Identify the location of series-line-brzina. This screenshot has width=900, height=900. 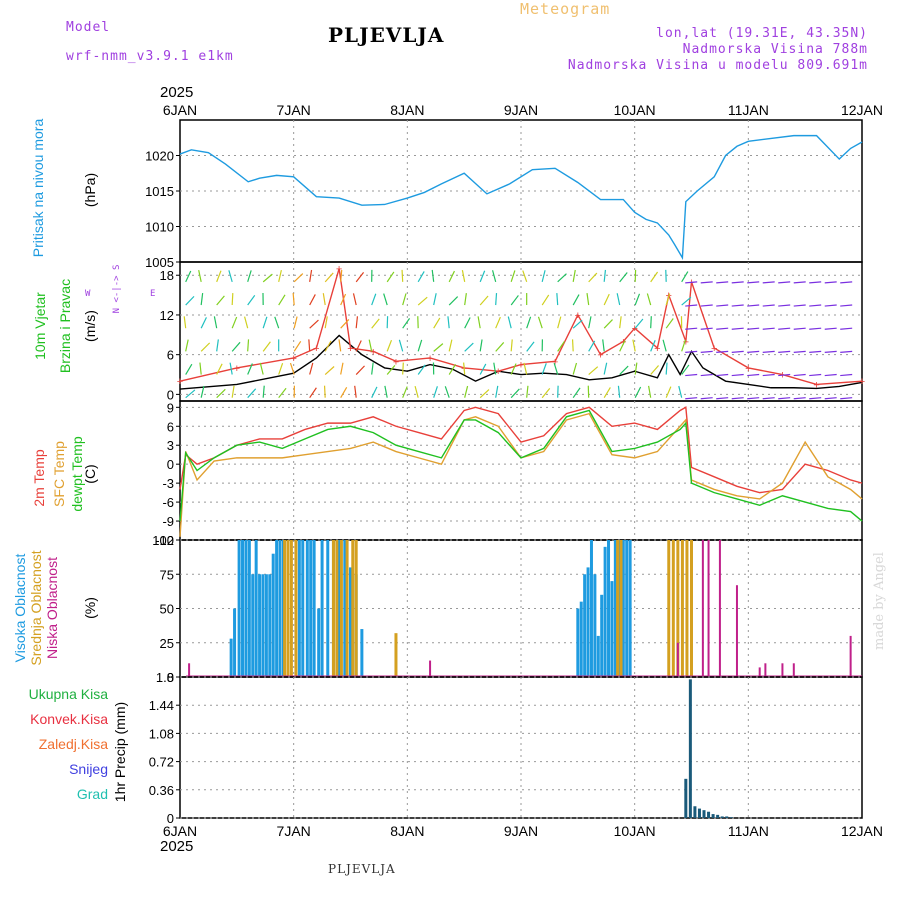
(521, 362).